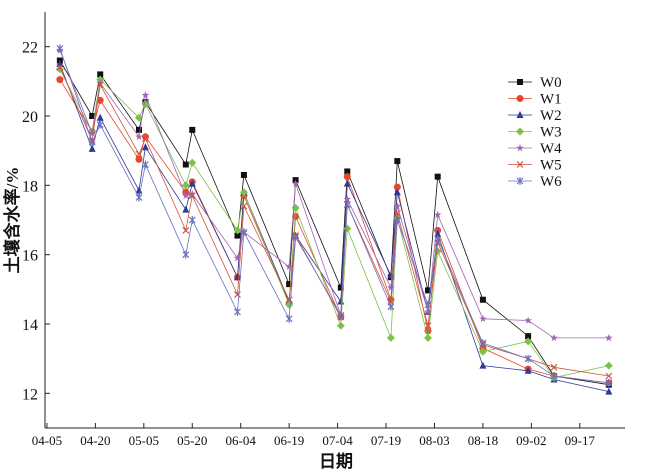 This screenshot has height=474, width=650. Describe the element at coordinates (337, 440) in the screenshot. I see `x-tick-label: 07-04` at that location.